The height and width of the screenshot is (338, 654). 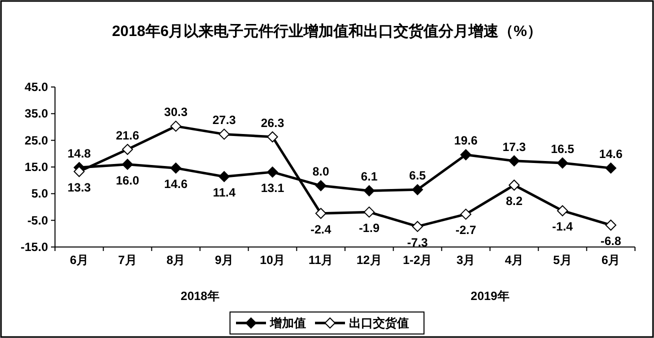 I want to click on x-tick-label: 3月, so click(x=466, y=260).